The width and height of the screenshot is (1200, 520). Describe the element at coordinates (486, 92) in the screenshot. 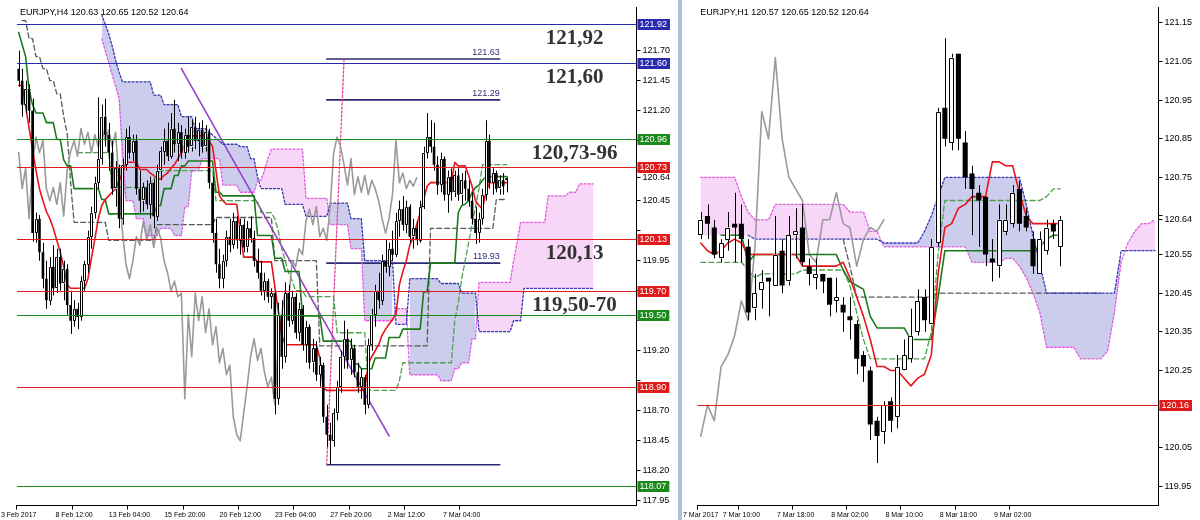

I see `data-label: 121.29` at that location.